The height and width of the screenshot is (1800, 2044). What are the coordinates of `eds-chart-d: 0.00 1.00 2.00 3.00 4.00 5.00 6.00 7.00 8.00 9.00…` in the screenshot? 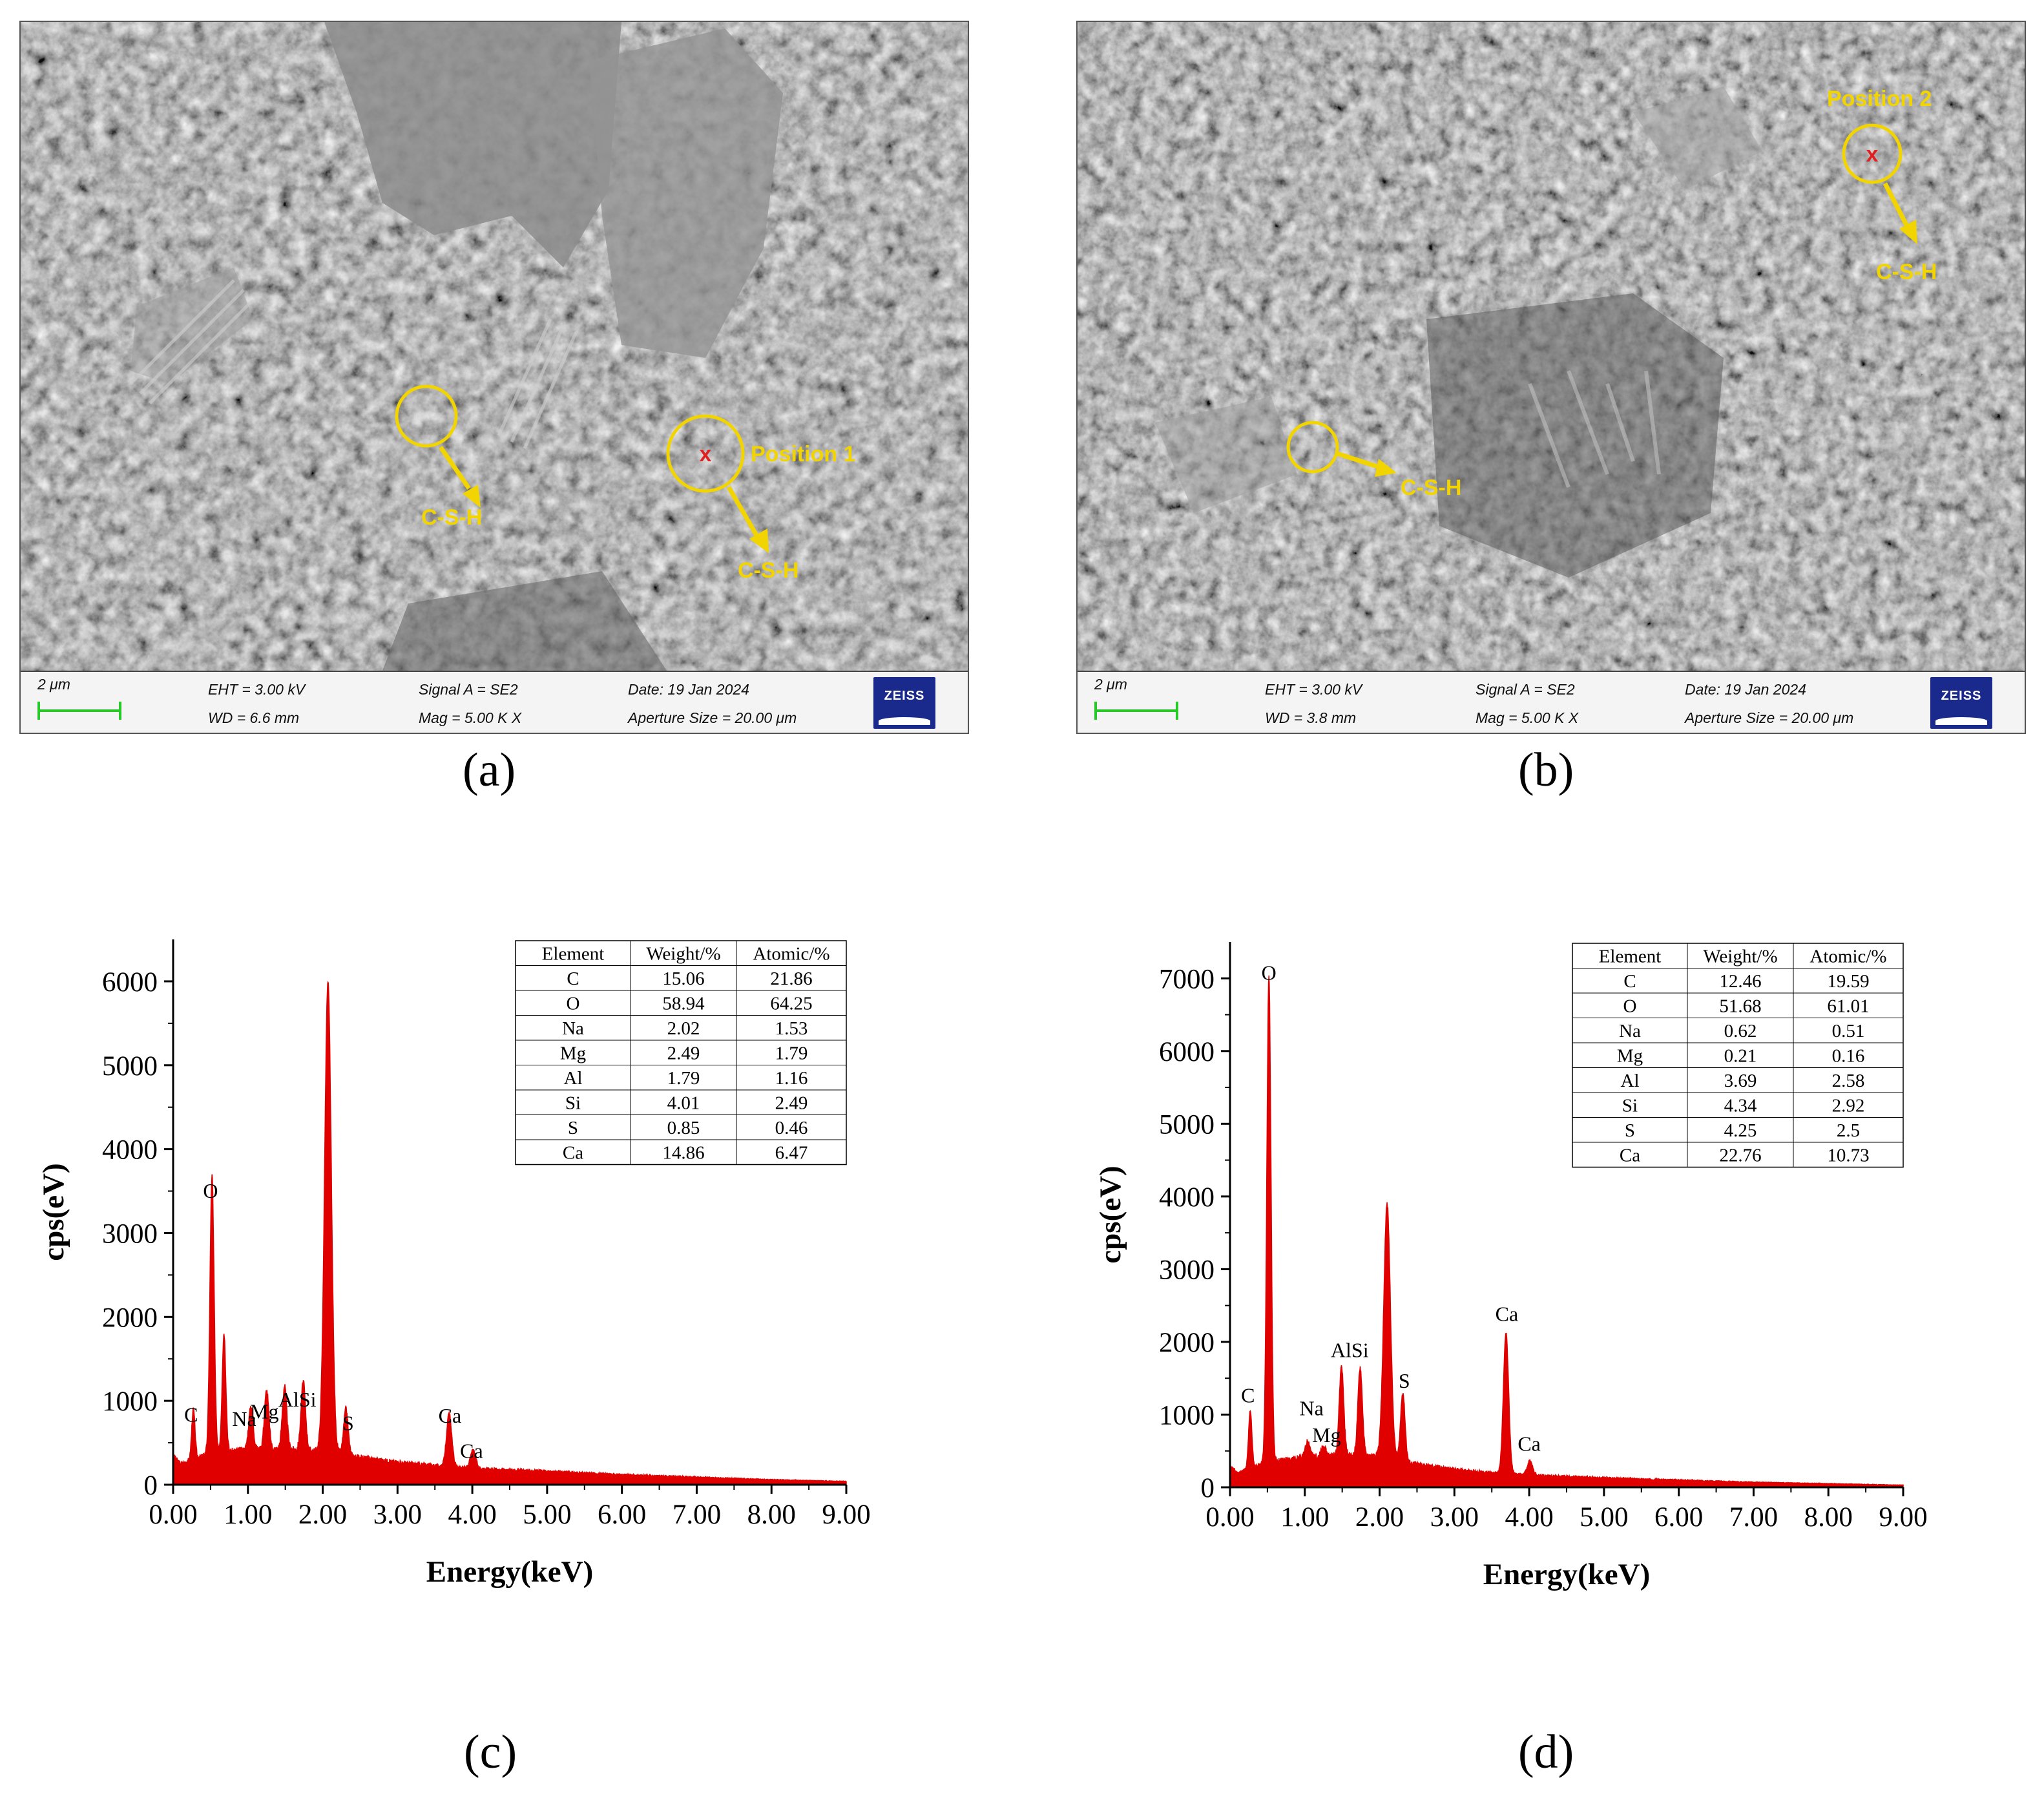 It's located at (1511, 1266).